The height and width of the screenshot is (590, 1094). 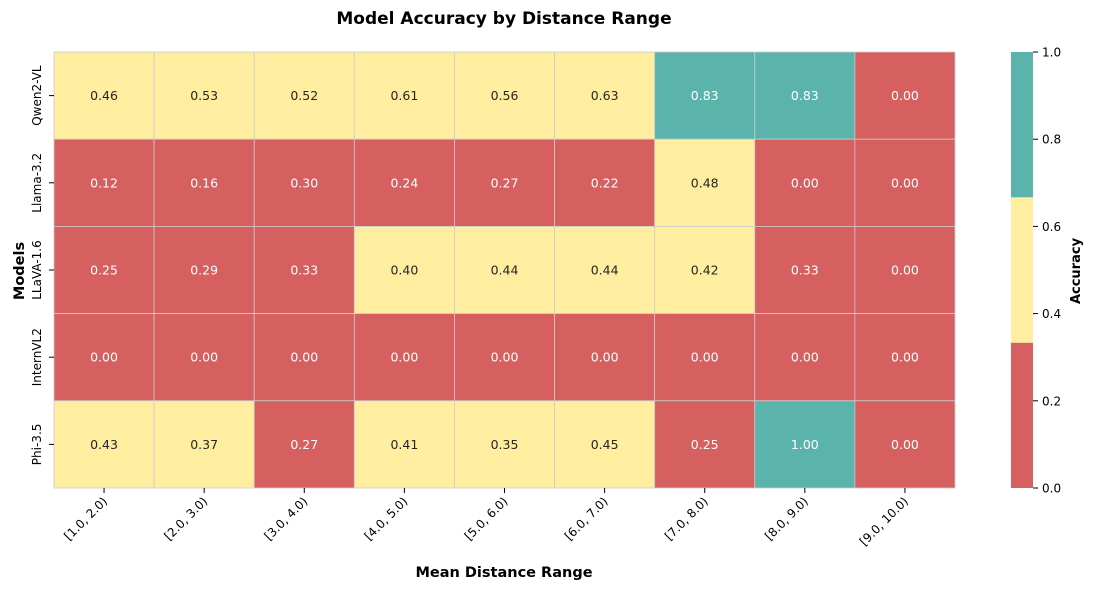 I want to click on colorbar-tick-label: 0.2, so click(x=1051, y=401).